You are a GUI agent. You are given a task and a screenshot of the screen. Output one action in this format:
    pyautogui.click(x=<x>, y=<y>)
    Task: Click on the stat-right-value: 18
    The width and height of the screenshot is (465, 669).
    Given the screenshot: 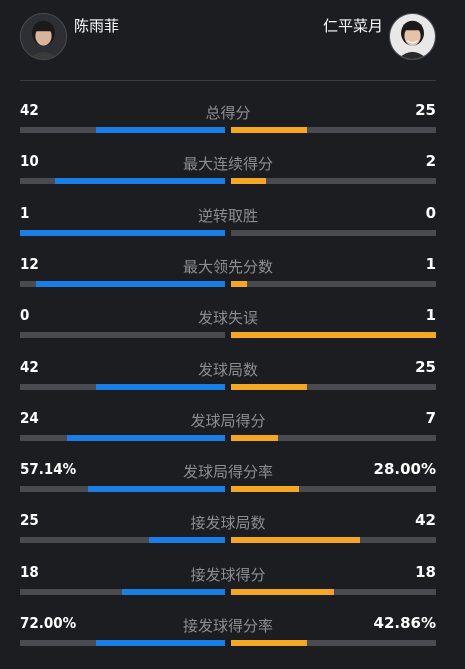 What is the action you would take?
    pyautogui.click(x=425, y=572)
    